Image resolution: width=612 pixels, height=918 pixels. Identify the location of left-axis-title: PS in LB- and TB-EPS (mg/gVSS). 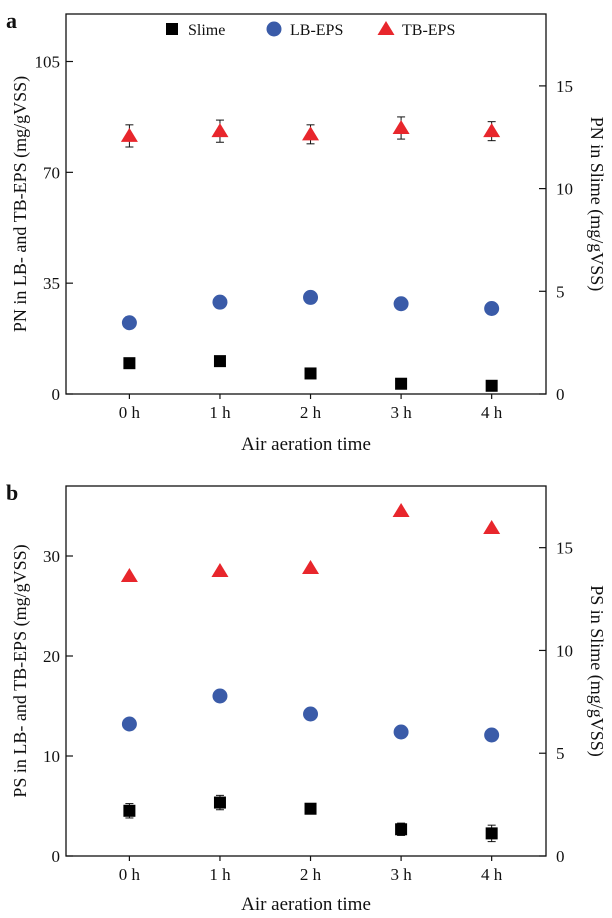
(20, 670).